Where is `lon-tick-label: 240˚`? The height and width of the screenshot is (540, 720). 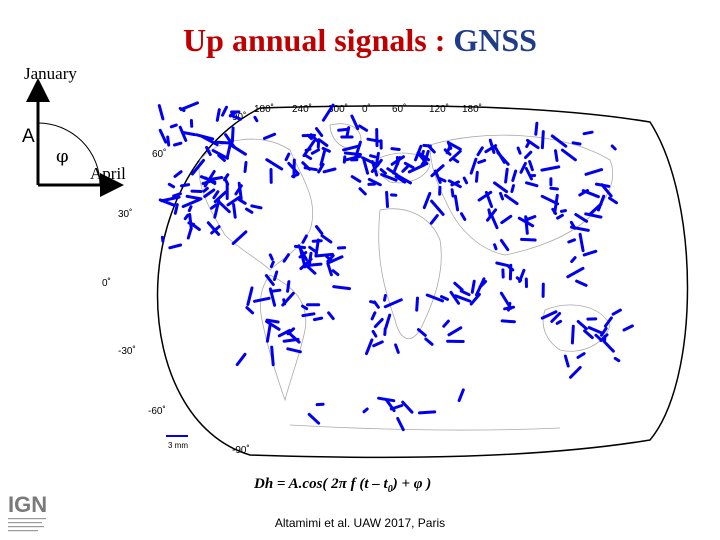 lon-tick-label: 240˚ is located at coordinates (302, 109).